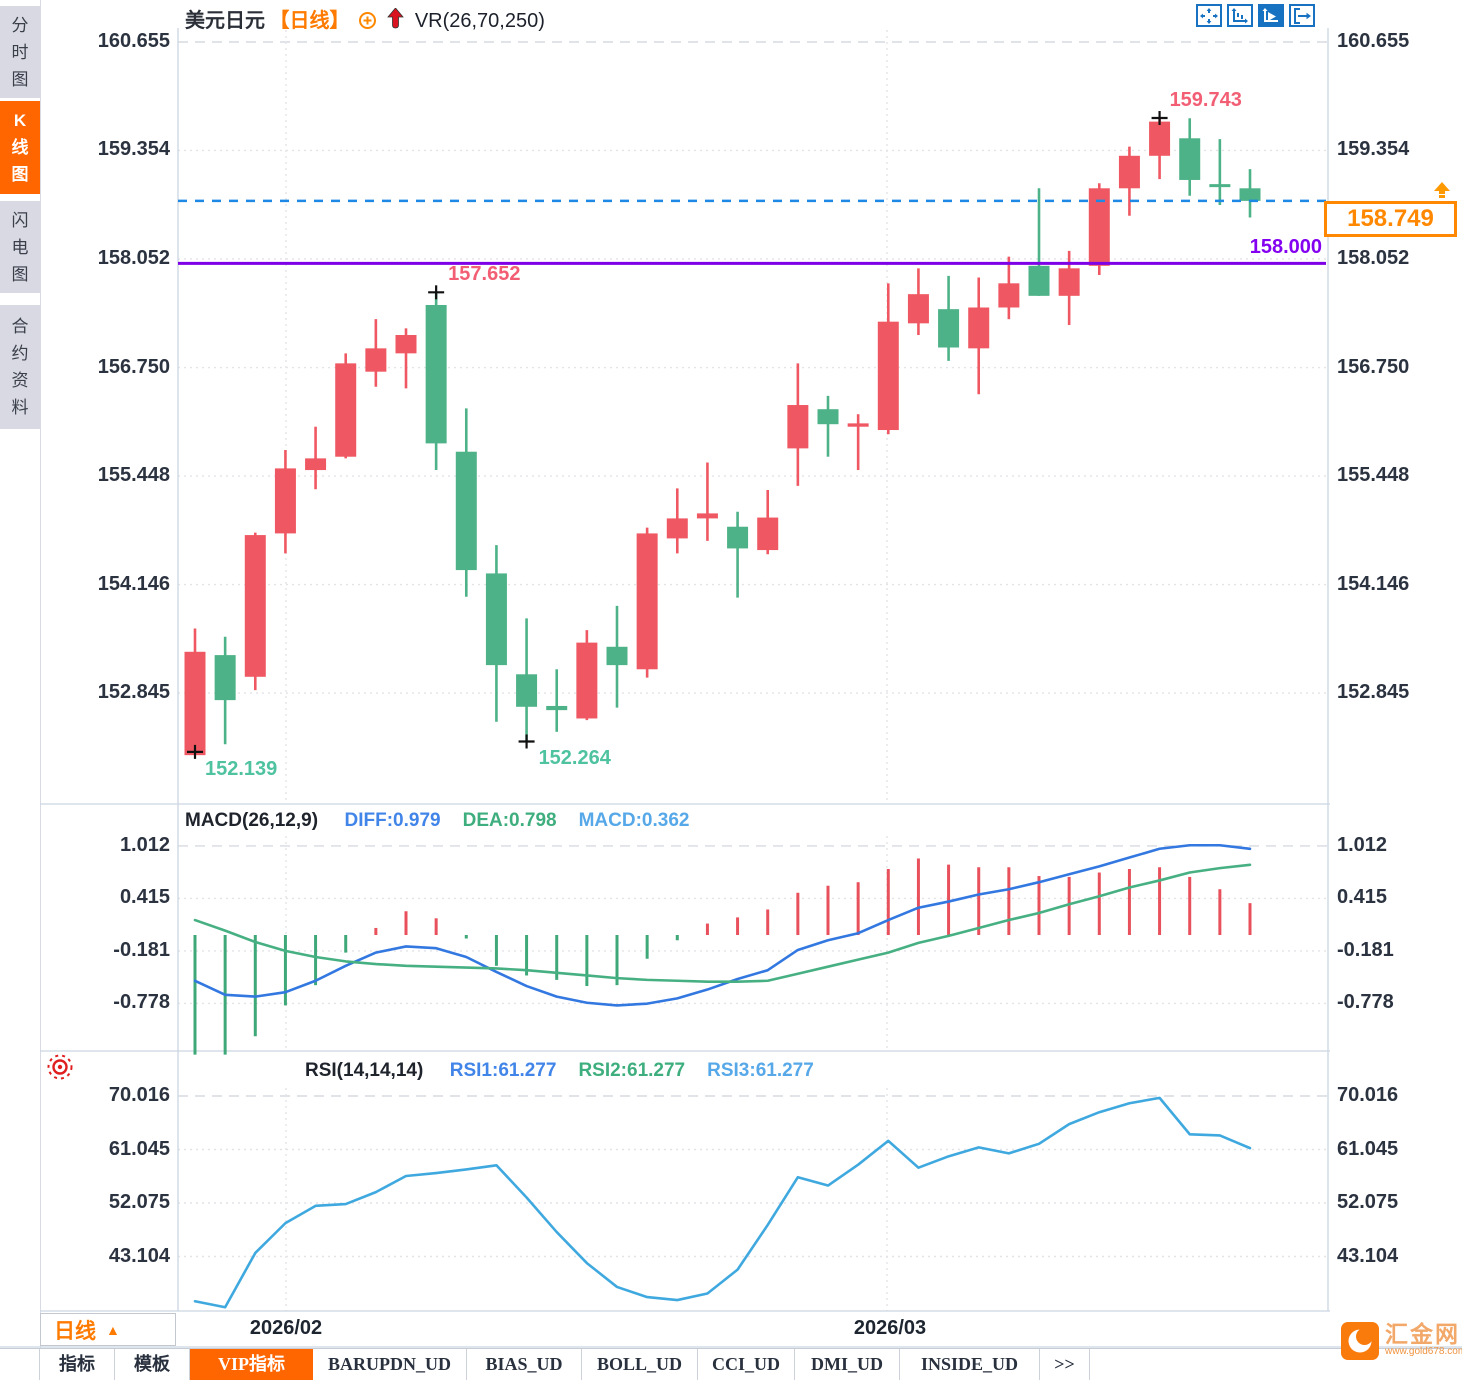 The image size is (1462, 1380). What do you see at coordinates (524, 1364) in the screenshot?
I see `bottom-tab-bias_ud: BIAS_UD` at bounding box center [524, 1364].